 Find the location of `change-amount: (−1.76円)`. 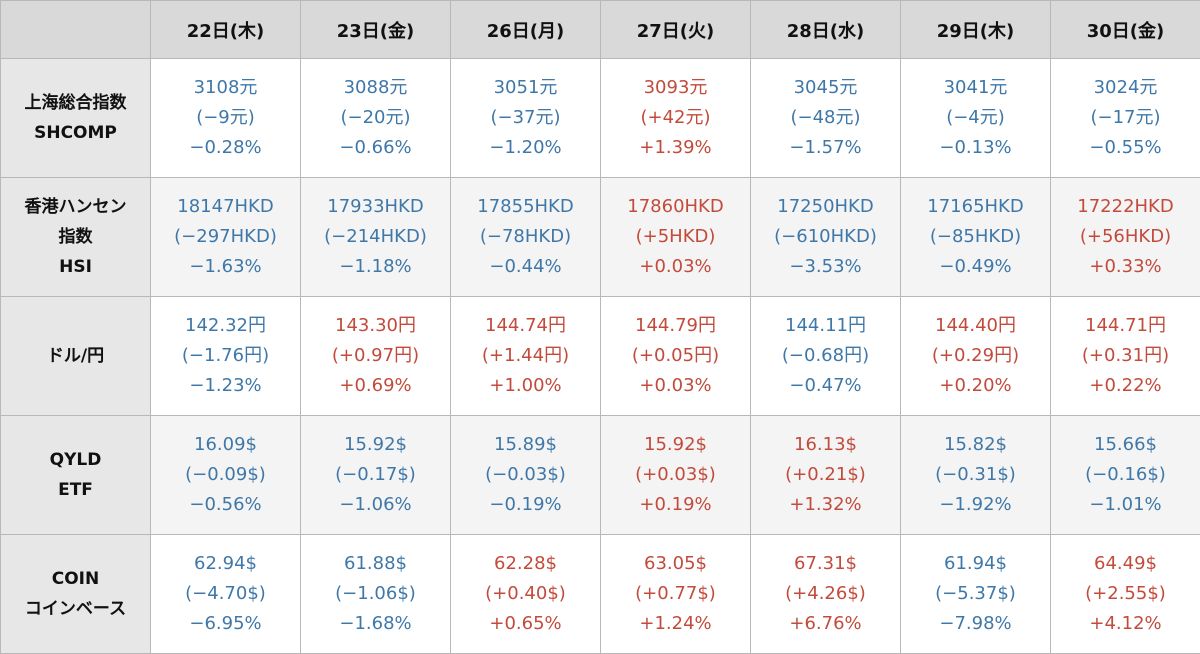

change-amount: (−1.76円) is located at coordinates (225, 355).